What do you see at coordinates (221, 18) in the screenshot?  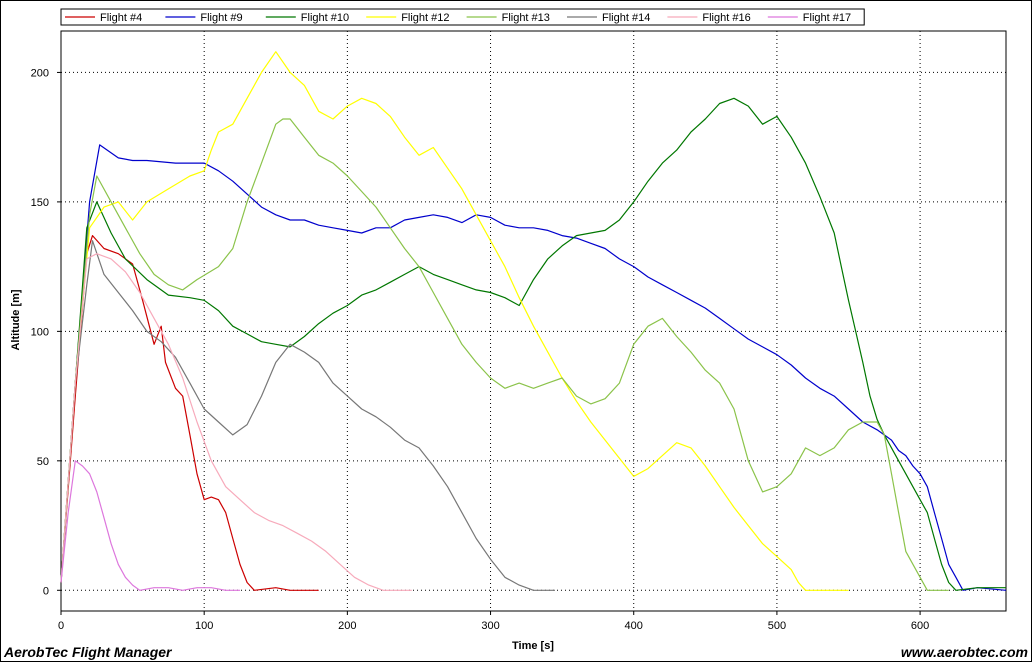 I see `legend-label: Flight #9` at bounding box center [221, 18].